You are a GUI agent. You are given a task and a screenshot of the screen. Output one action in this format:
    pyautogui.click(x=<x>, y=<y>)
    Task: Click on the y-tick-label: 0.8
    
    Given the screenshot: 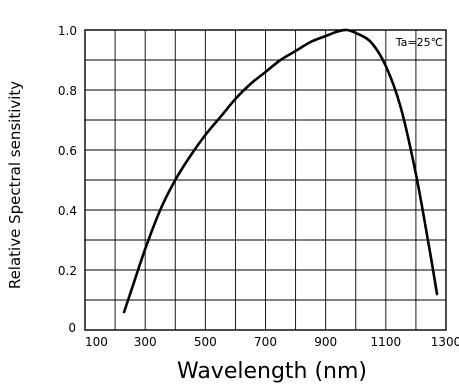 What is the action you would take?
    pyautogui.click(x=67, y=91)
    